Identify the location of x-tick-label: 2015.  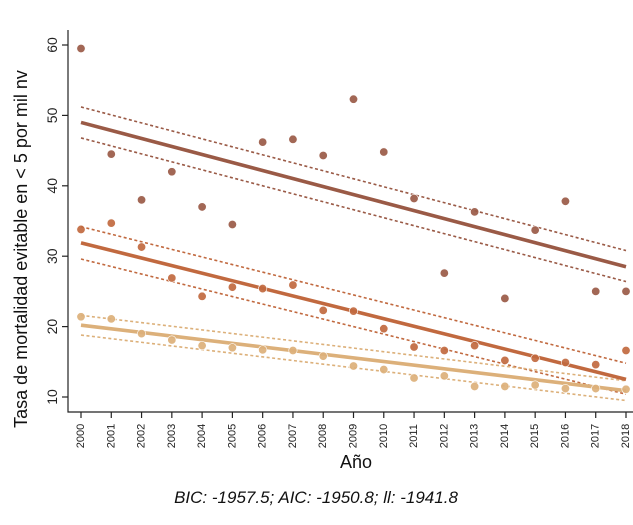
(535, 436).